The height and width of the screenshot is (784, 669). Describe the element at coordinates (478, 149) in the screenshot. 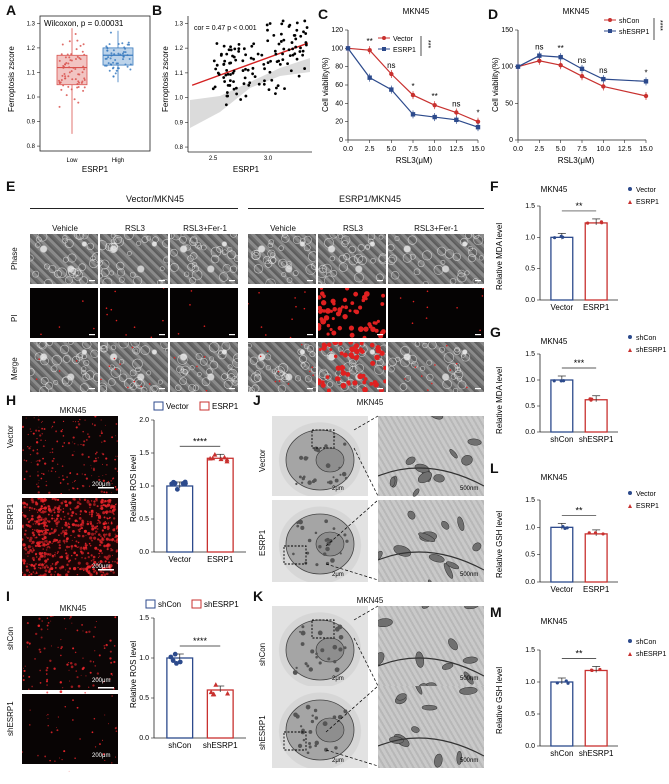

I see `panel-c-xtick-label: 15.0` at that location.